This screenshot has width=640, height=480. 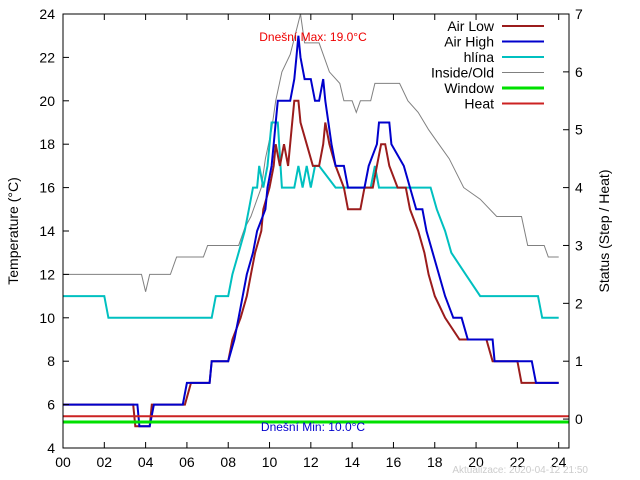 I want to click on legend-label-inside-old: Inside/Old, so click(x=462, y=73).